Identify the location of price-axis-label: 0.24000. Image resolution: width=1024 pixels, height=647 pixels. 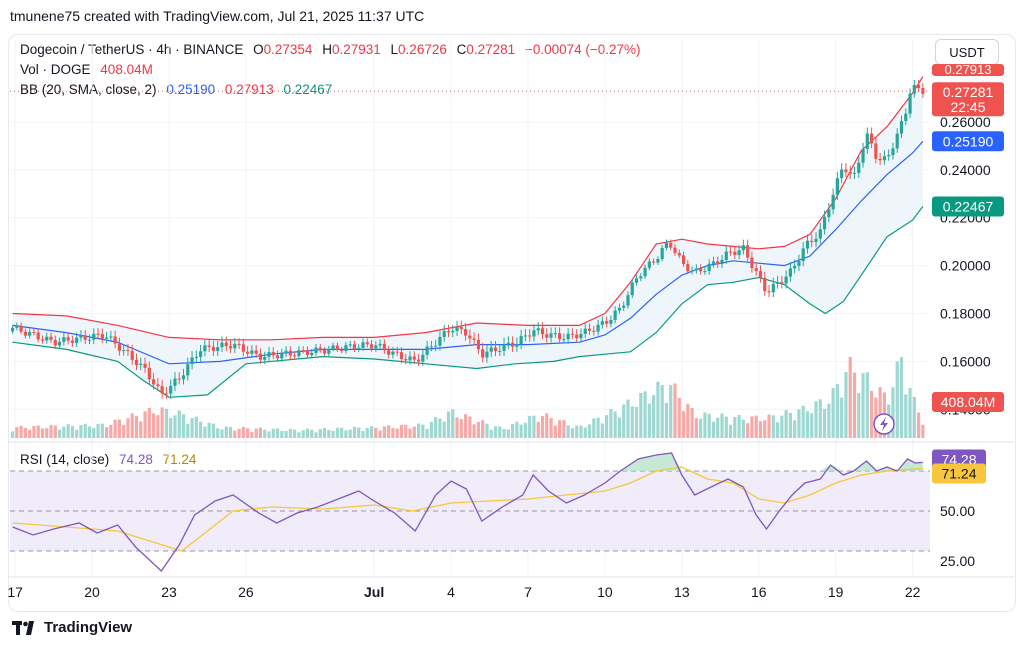
(965, 170).